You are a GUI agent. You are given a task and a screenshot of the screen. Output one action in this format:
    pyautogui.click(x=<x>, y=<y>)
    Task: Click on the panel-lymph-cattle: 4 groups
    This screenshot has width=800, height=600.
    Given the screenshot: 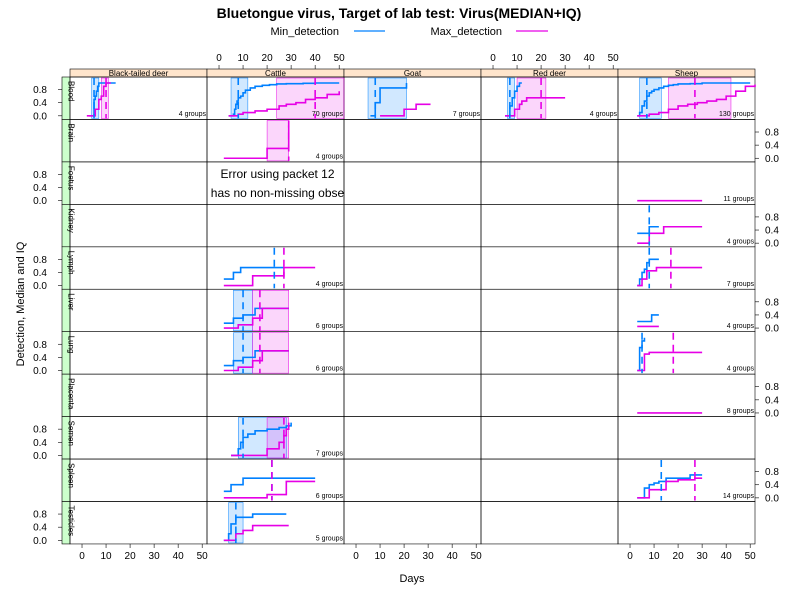 What is the action you would take?
    pyautogui.click(x=283, y=268)
    